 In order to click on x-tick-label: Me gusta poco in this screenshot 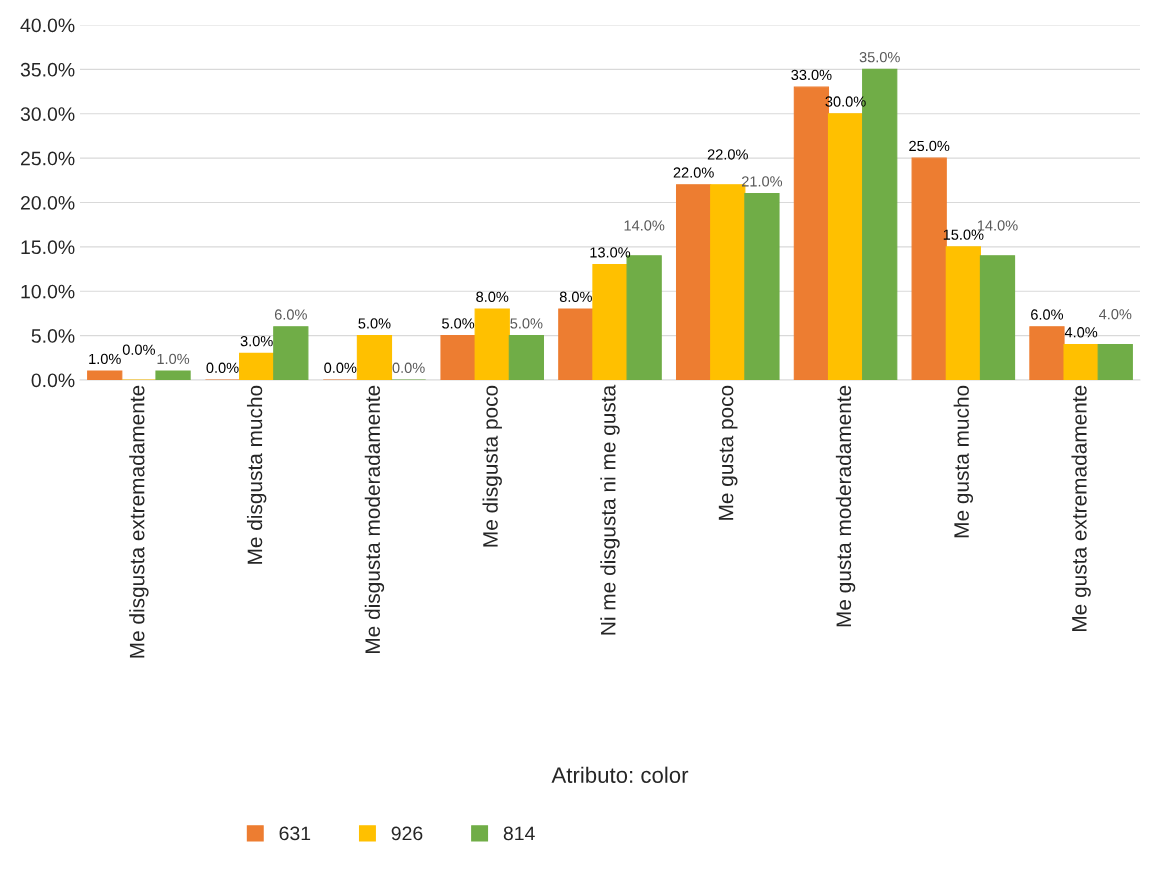, I will do `click(728, 452)`.